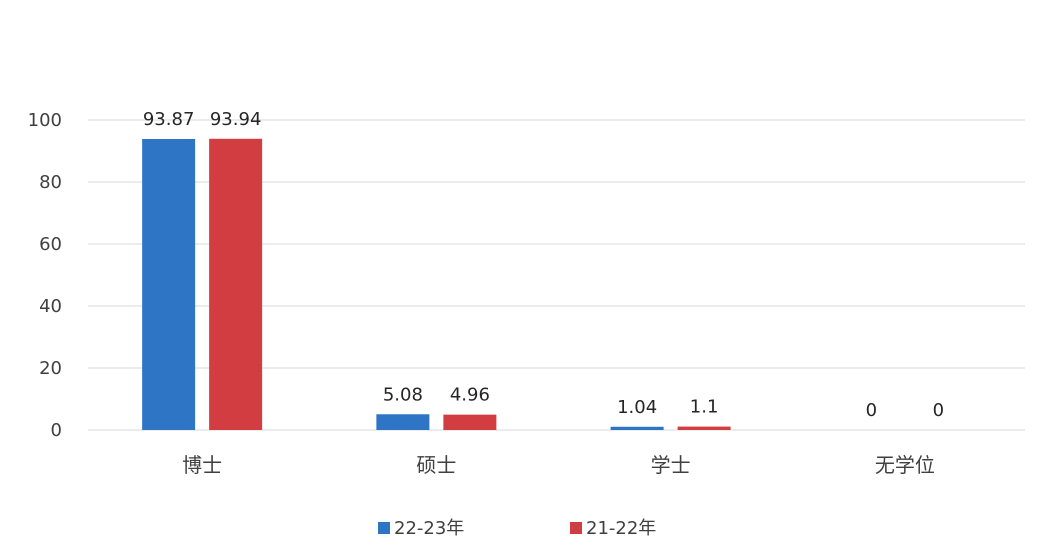 The image size is (1055, 549). Describe the element at coordinates (50, 368) in the screenshot. I see `y-tick-label: 20` at that location.